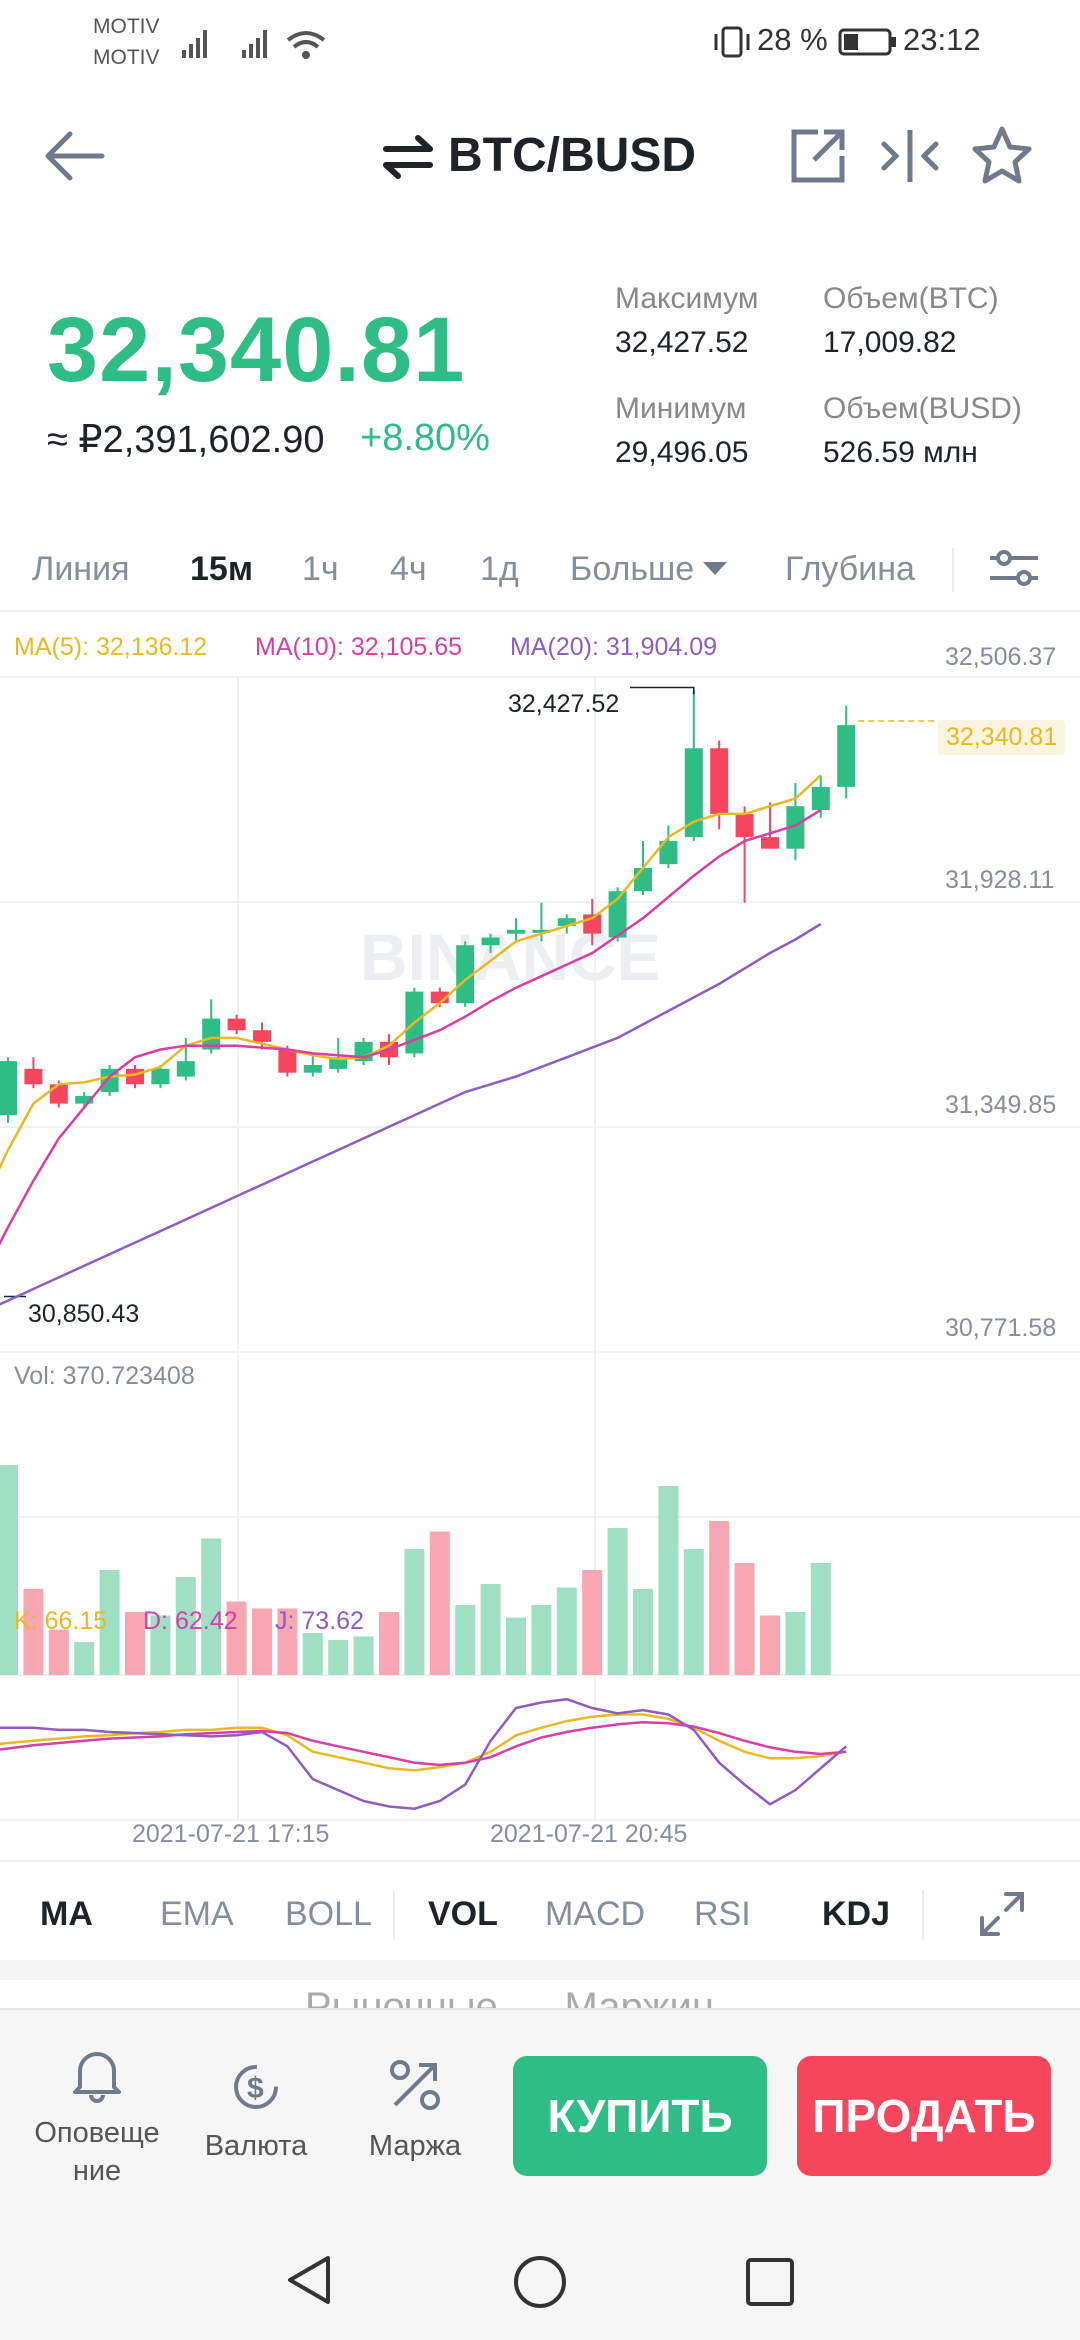 Image resolution: width=1080 pixels, height=2340 pixels. I want to click on tab-more: Больше, so click(650, 569).